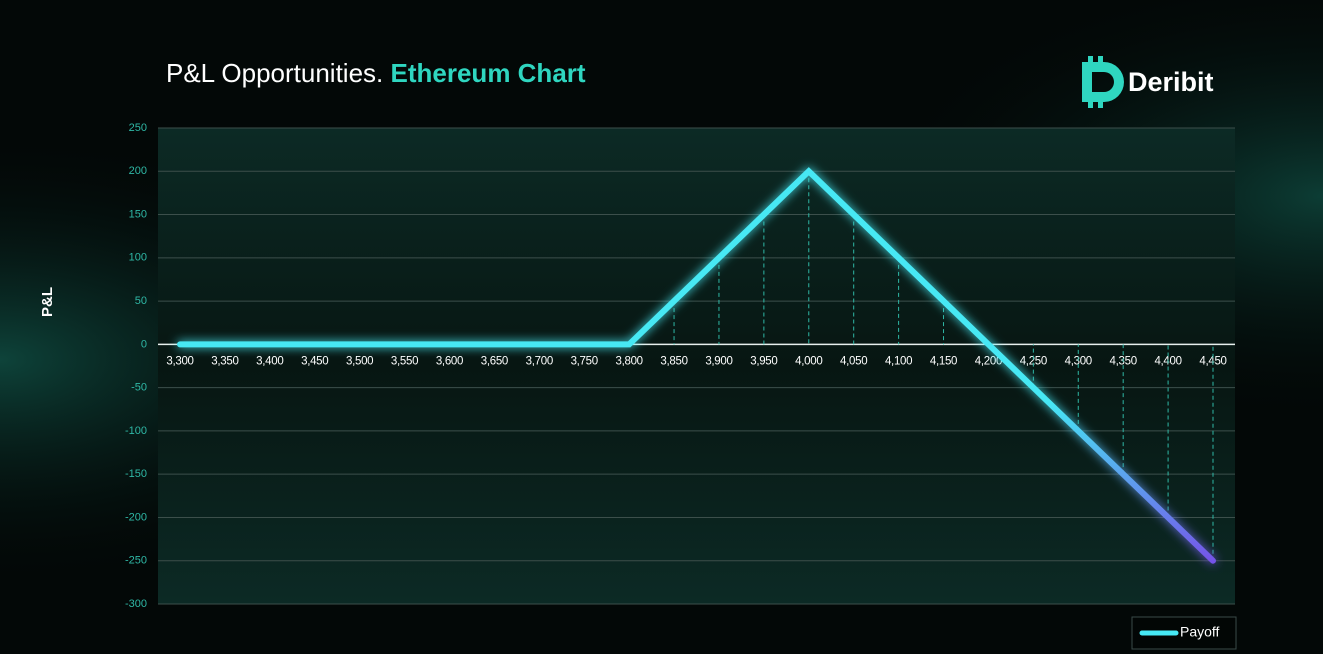  Describe the element at coordinates (136, 517) in the screenshot. I see `y-tick-label: -200` at that location.